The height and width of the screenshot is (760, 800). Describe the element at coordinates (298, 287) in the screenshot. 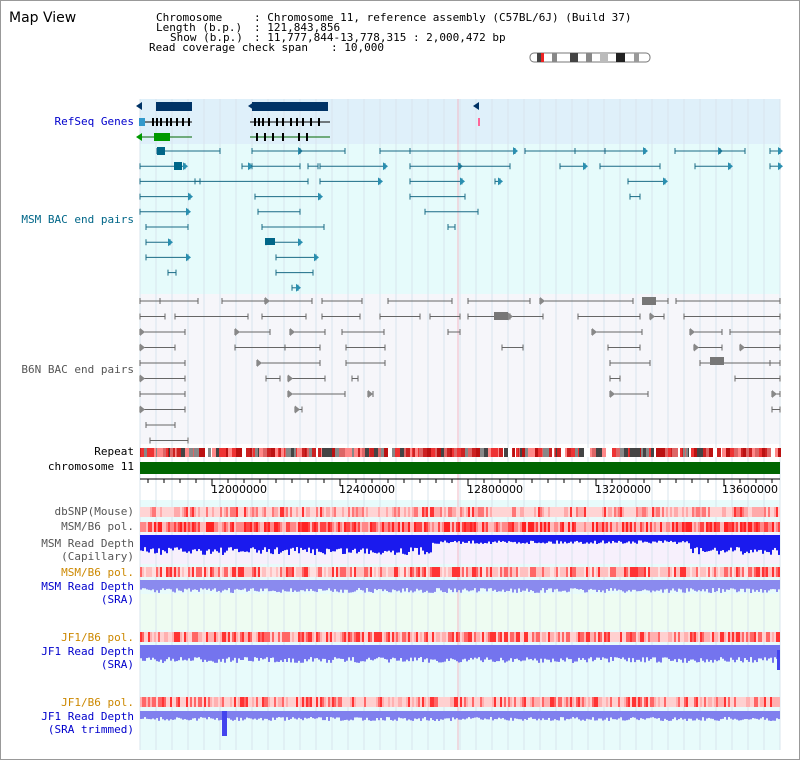

I see `bac-end-arrow` at that location.